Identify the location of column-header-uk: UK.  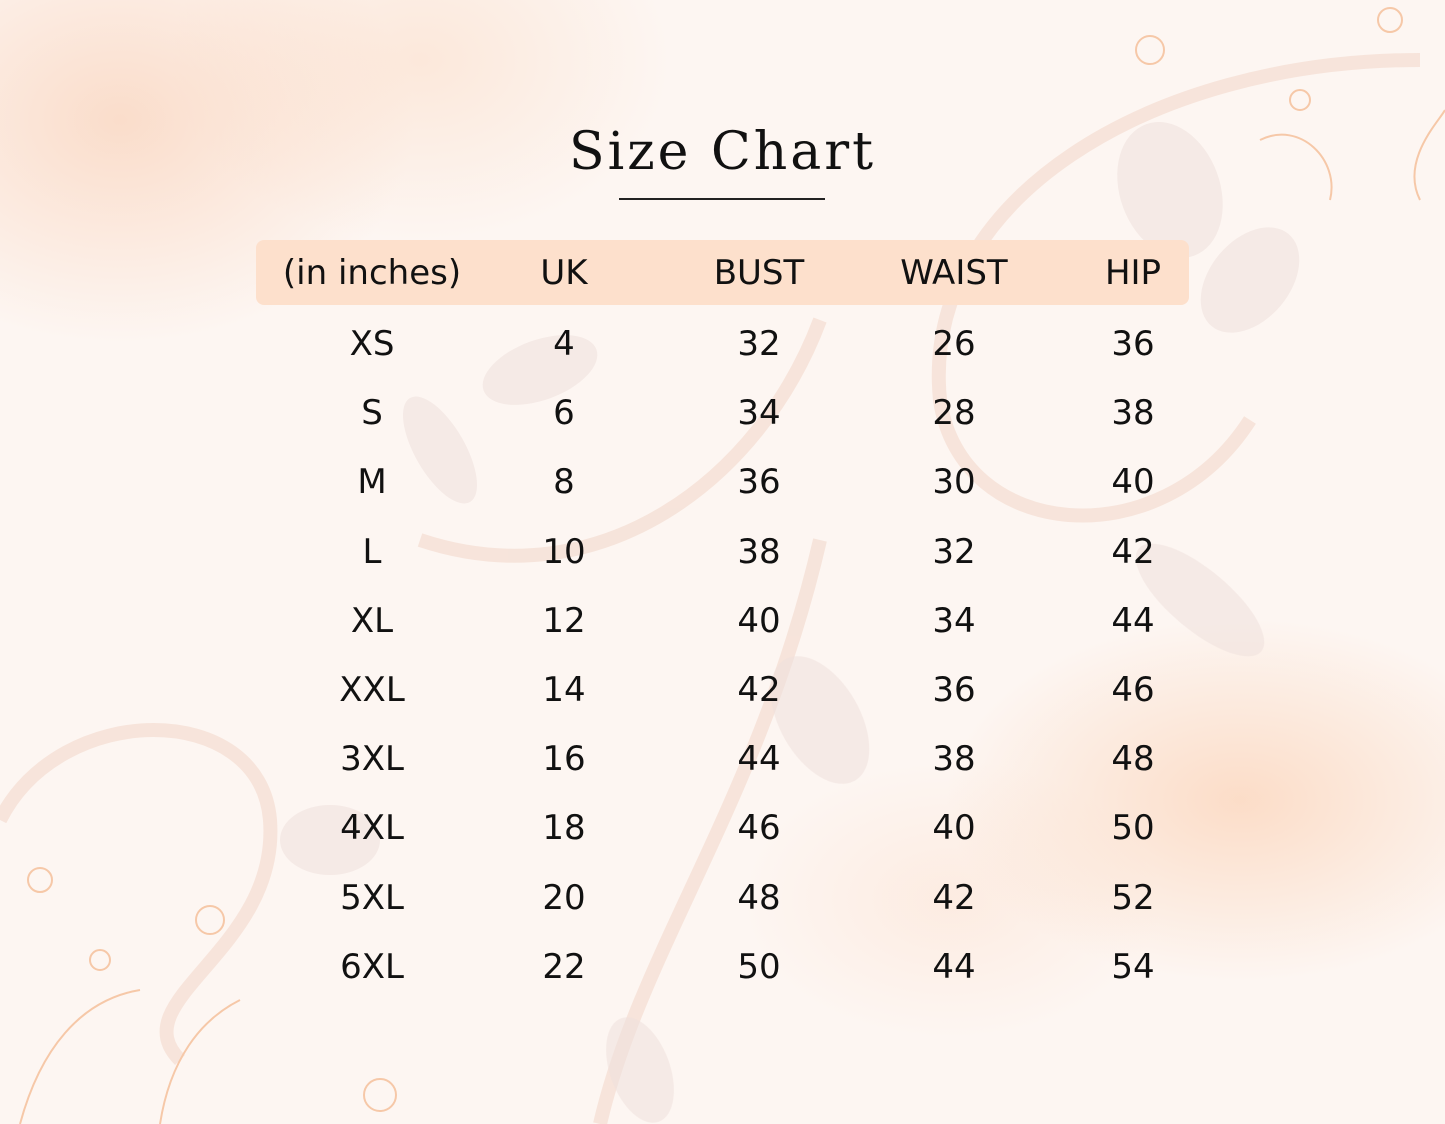
(564, 273).